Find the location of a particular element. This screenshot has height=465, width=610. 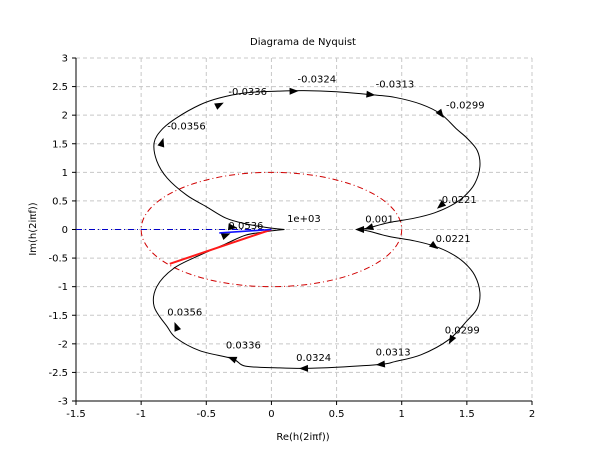

y-tick-label: 3 is located at coordinates (65, 59).